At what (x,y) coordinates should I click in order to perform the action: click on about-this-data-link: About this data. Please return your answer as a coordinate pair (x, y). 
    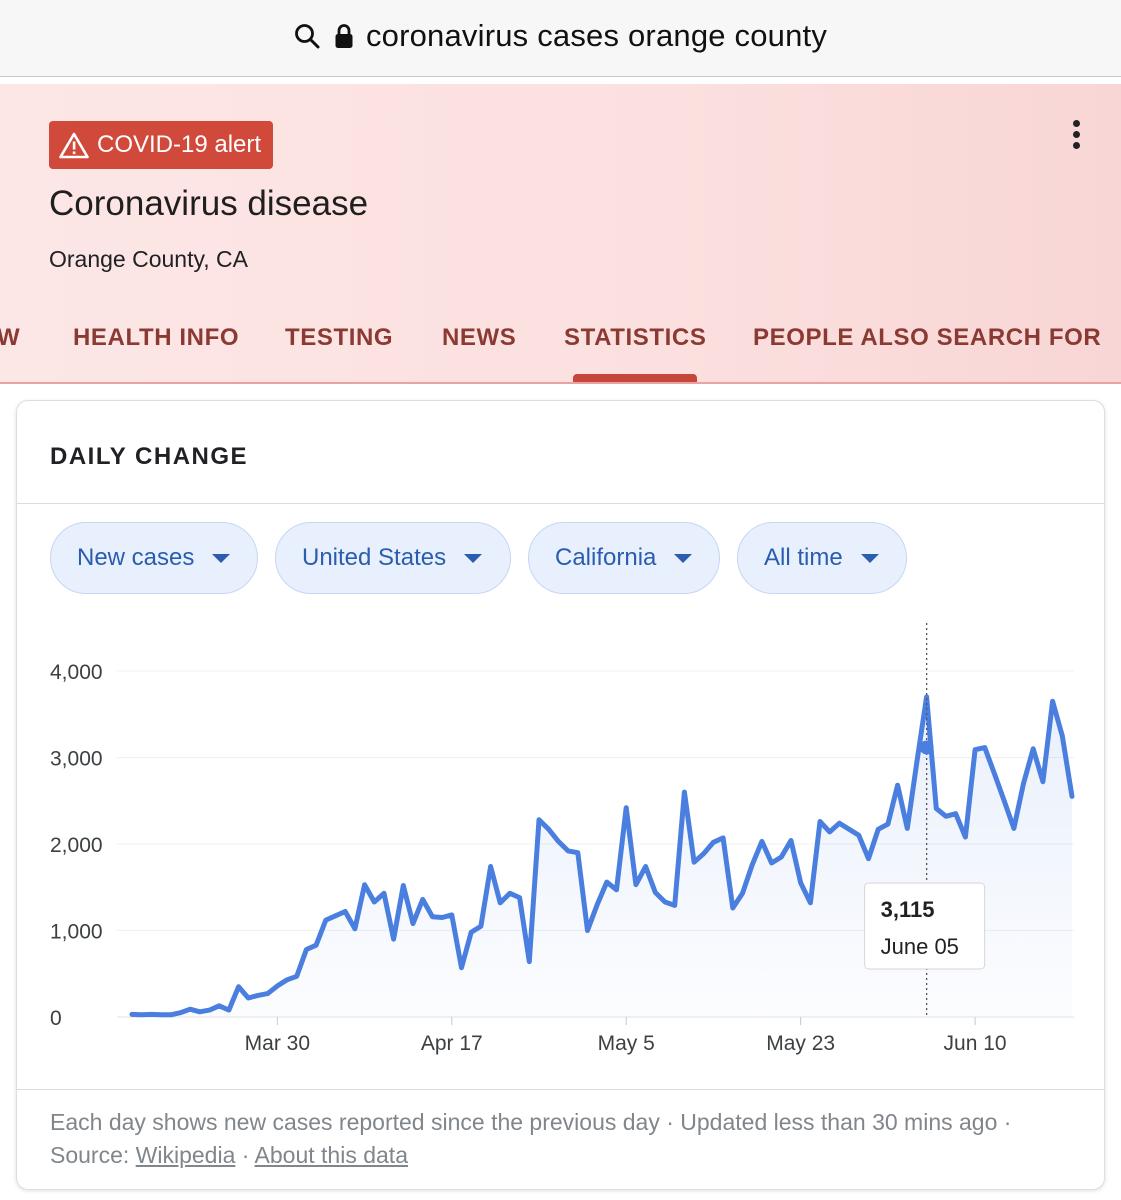
    Looking at the image, I should click on (331, 1155).